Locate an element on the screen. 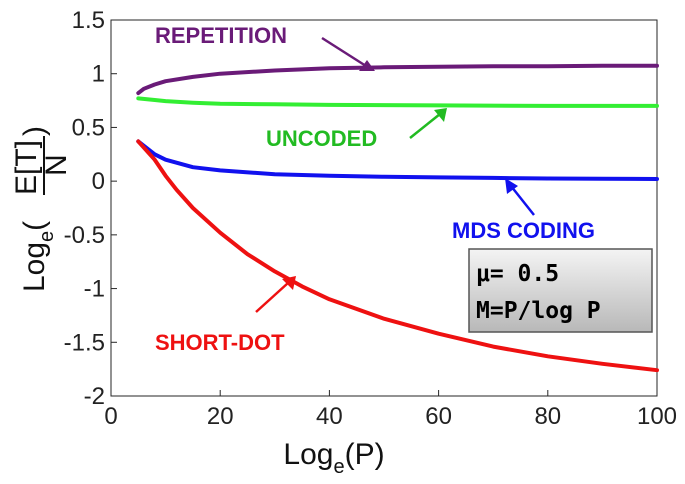  annotation-uncoded-arrow is located at coordinates (425, 126).